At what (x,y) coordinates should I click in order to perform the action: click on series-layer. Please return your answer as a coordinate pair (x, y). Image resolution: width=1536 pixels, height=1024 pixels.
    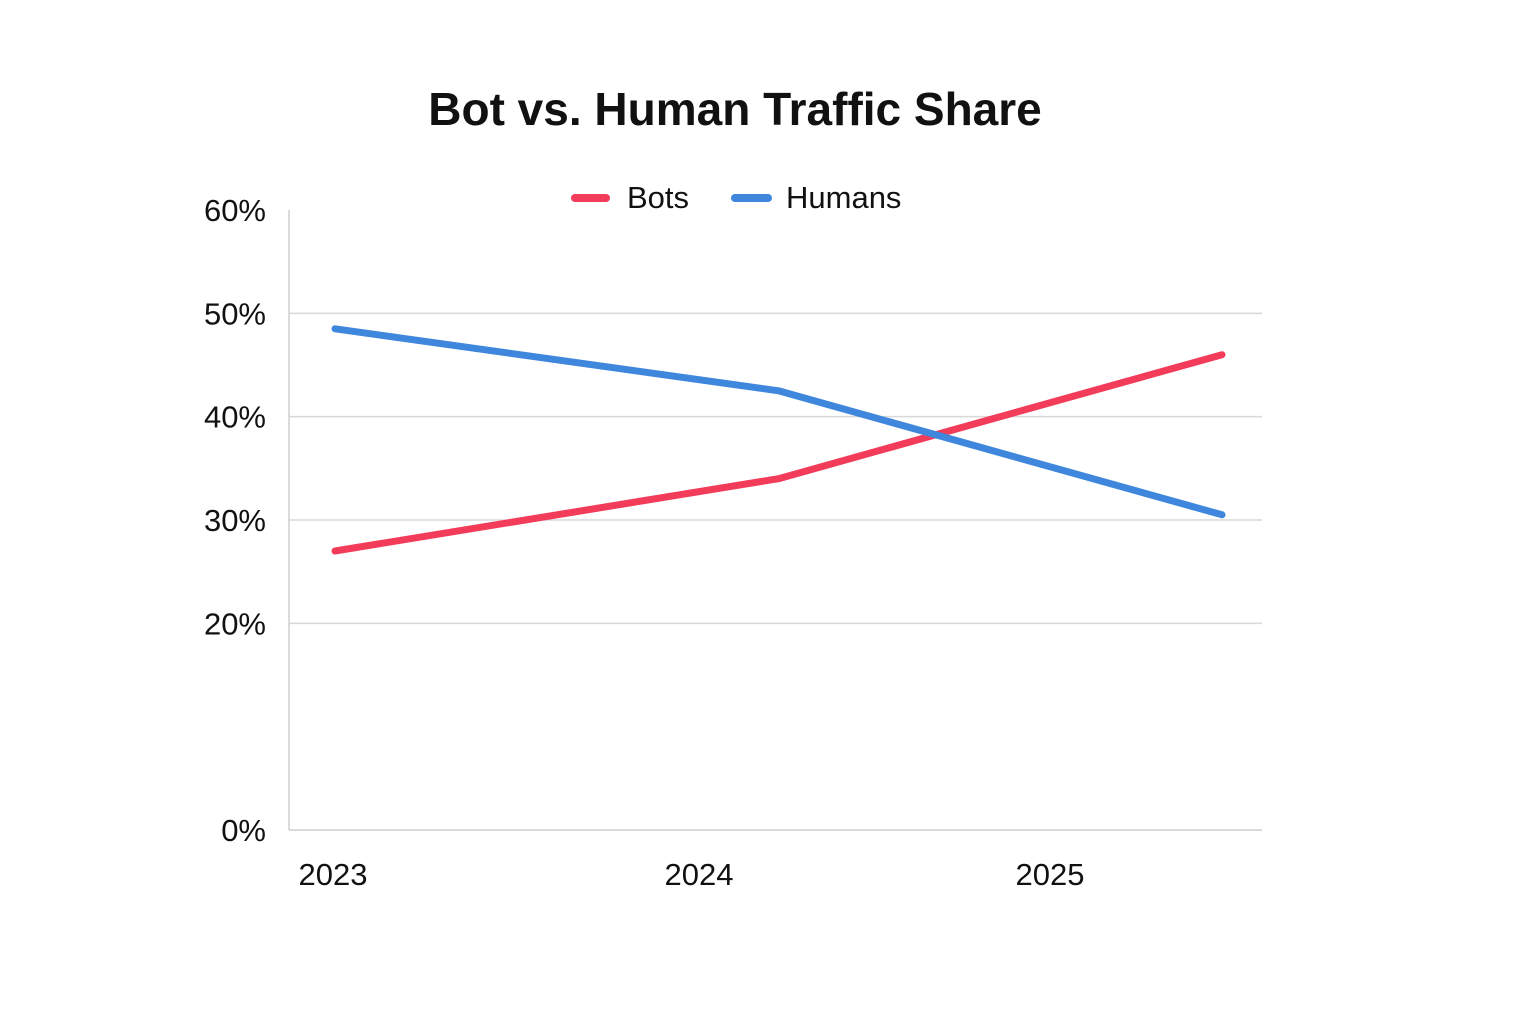
    Looking at the image, I should click on (778, 440).